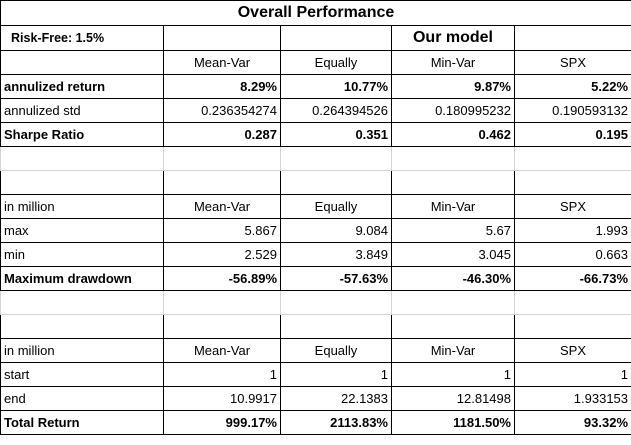 The width and height of the screenshot is (631, 445). What do you see at coordinates (82, 134) in the screenshot?
I see `row-label: Sharpe Ratio` at bounding box center [82, 134].